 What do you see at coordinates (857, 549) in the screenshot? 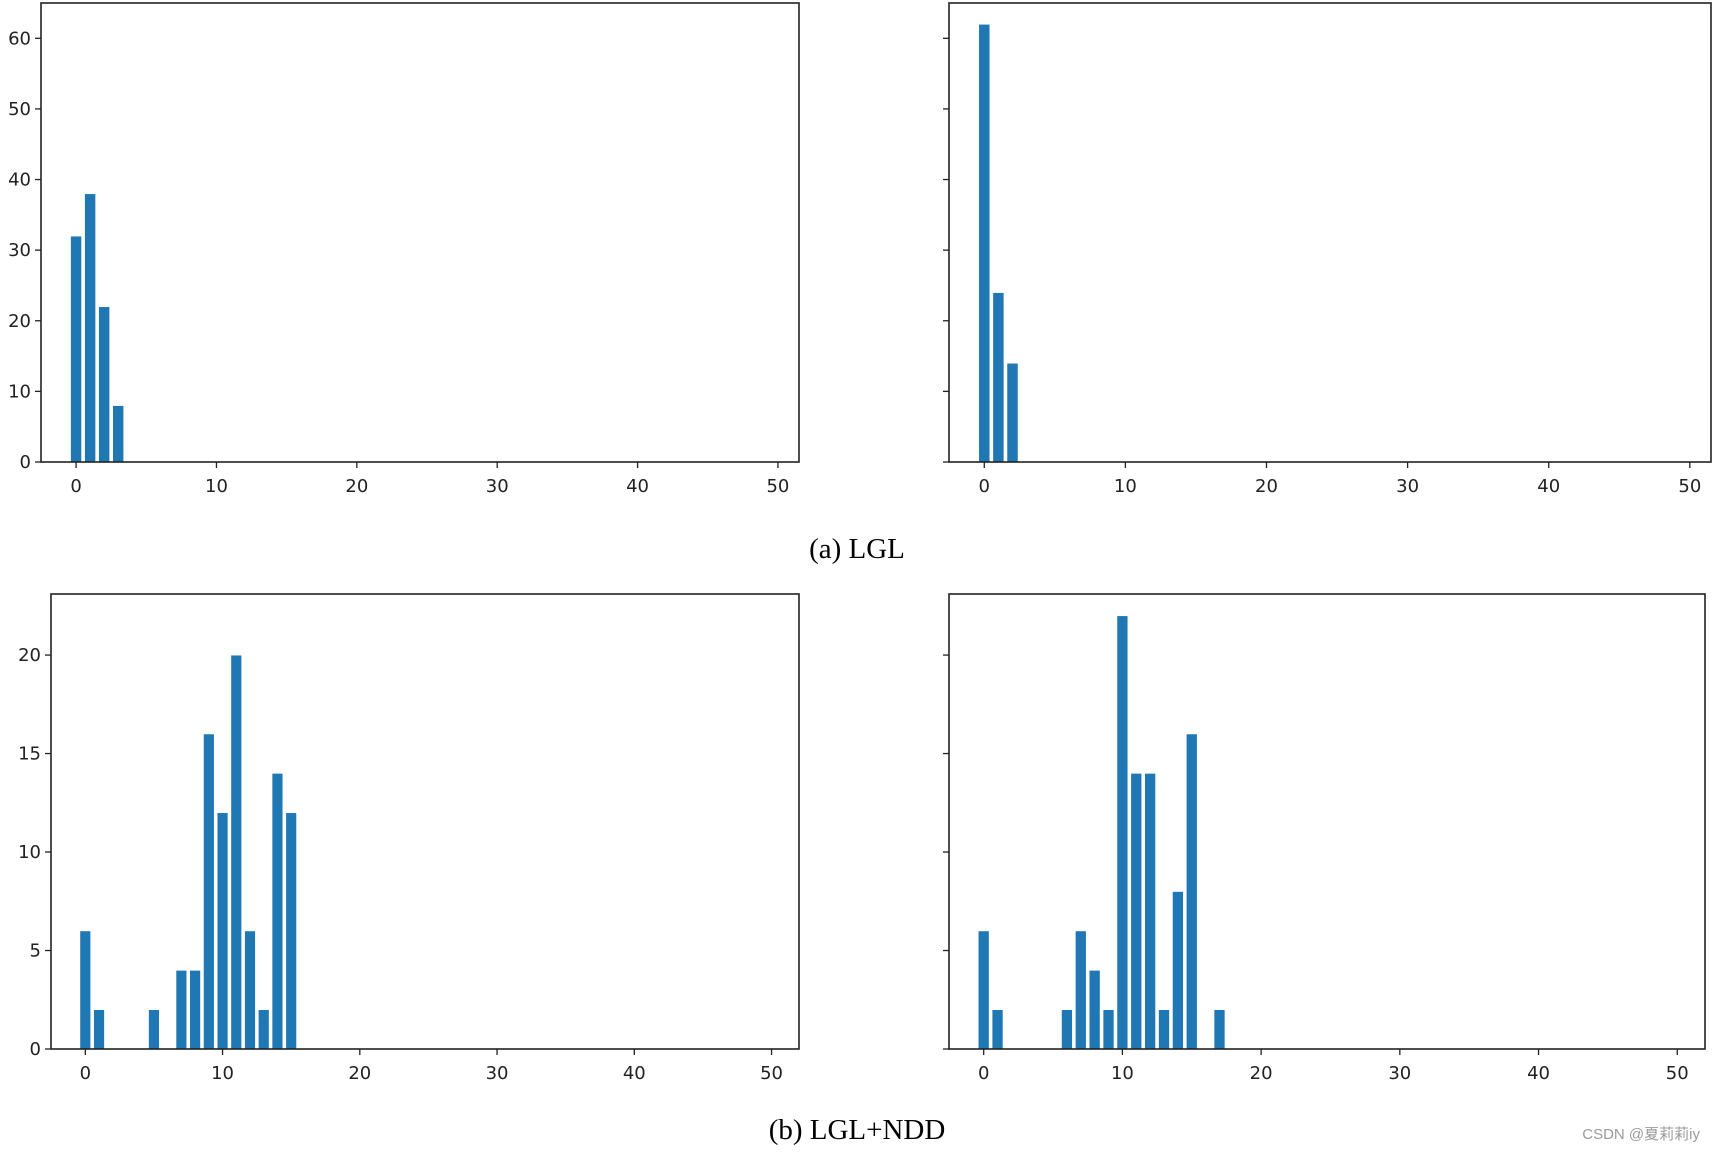
I see `caption-a: (a) LGL` at bounding box center [857, 549].